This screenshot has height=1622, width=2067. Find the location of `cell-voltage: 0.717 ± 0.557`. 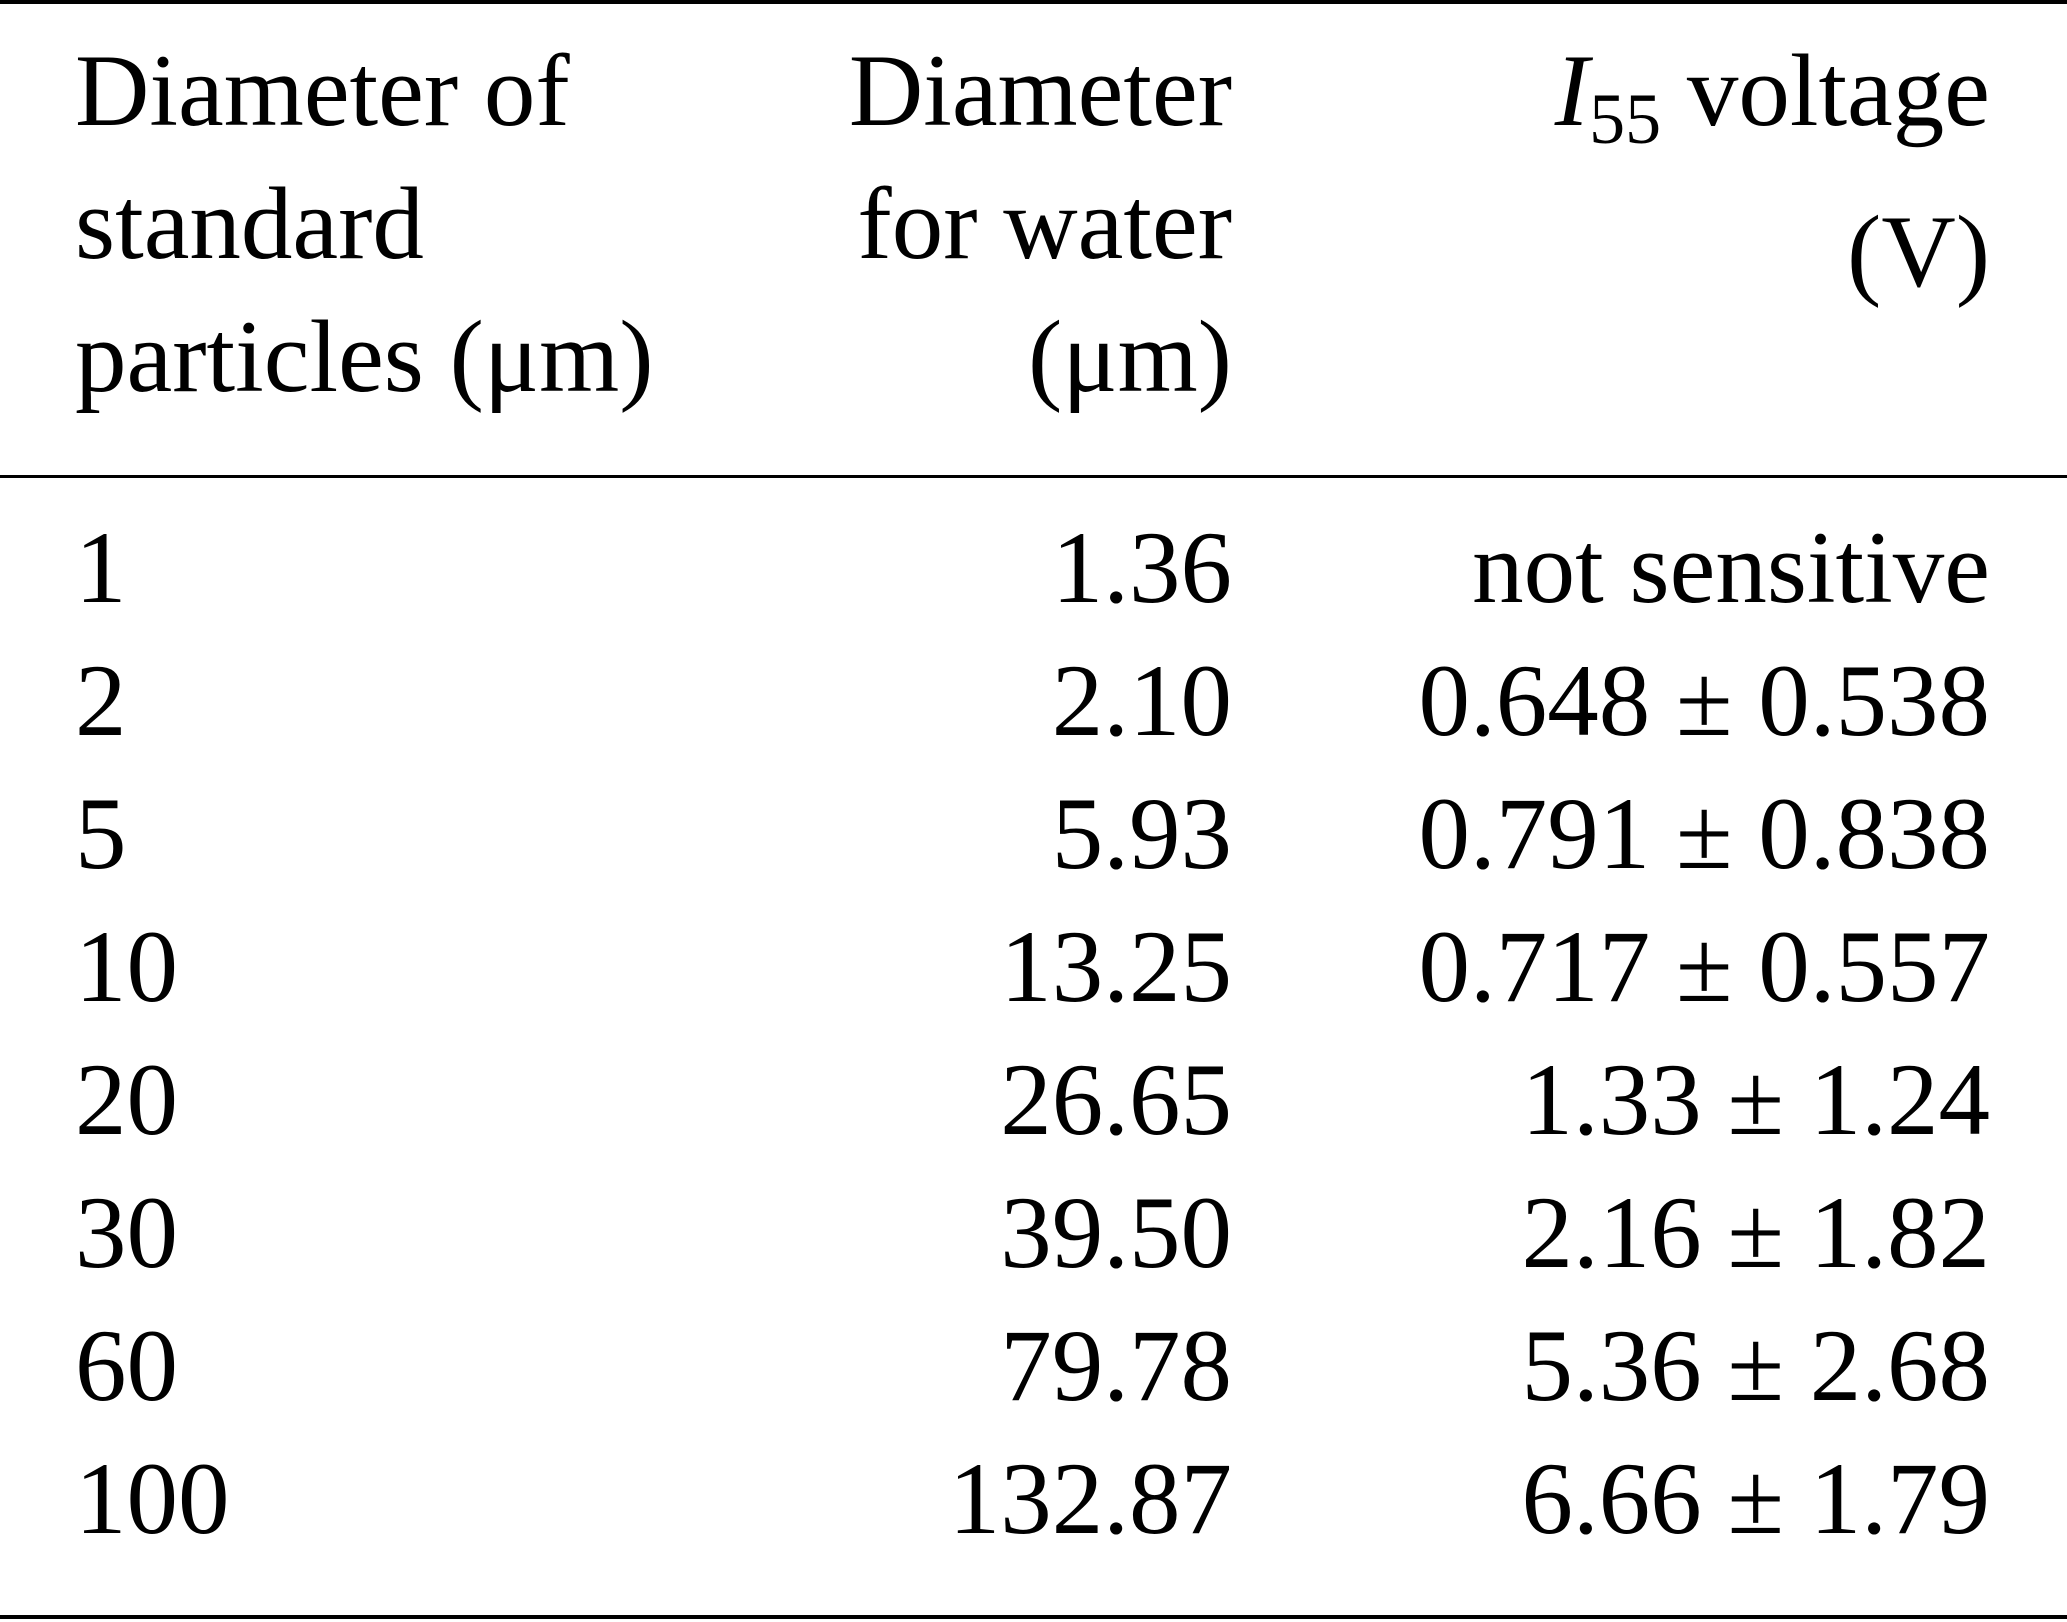

cell-voltage: 0.717 ± 0.557 is located at coordinates (1704, 967).